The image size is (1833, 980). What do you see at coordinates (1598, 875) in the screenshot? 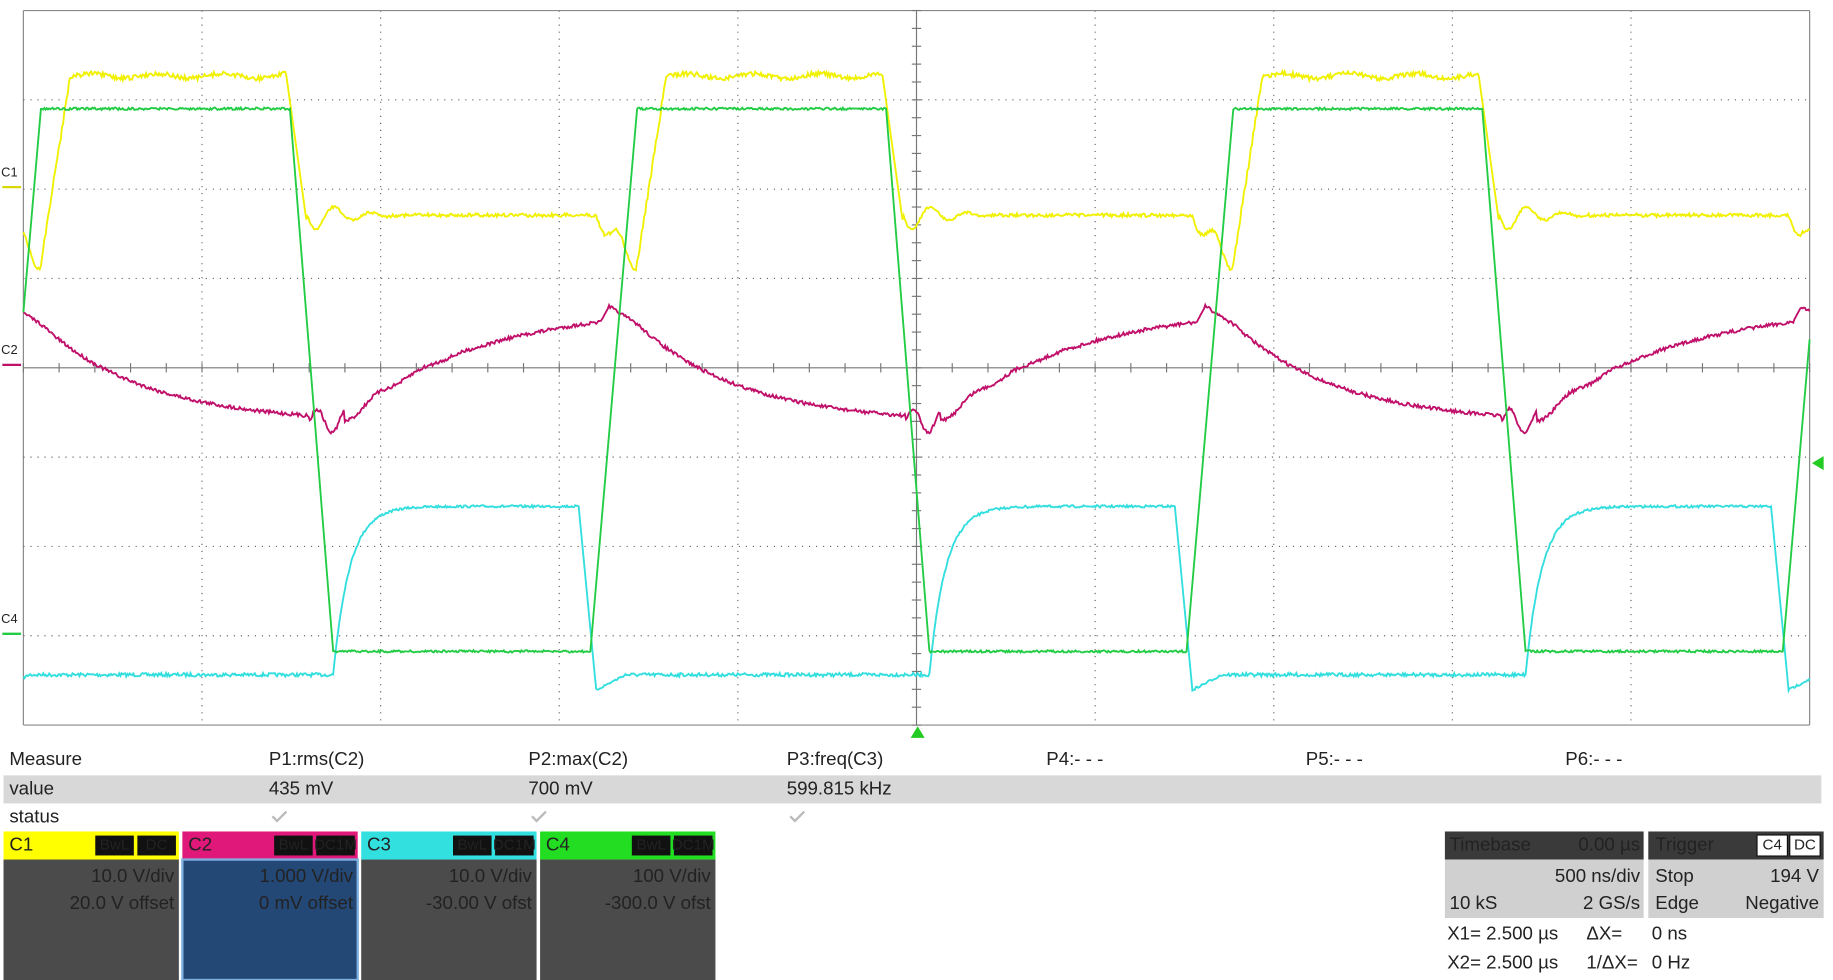
I see `timebase-scale: 500 ns/div` at bounding box center [1598, 875].